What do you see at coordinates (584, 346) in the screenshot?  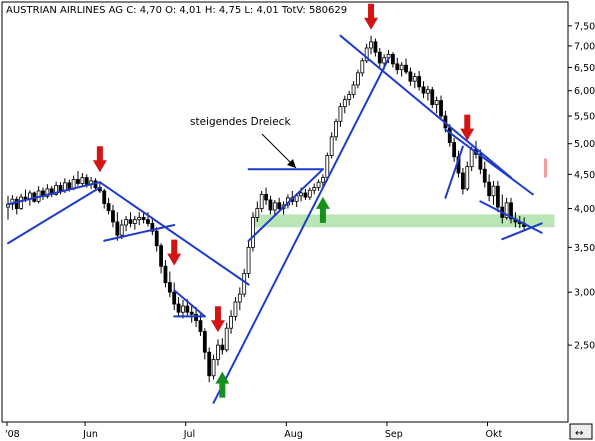 I see `y-tick-label: 2,50` at bounding box center [584, 346].